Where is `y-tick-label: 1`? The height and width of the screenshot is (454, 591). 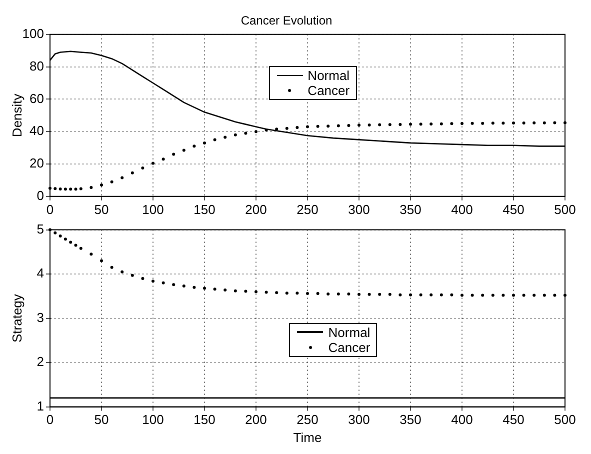
y-tick-label: 1 is located at coordinates (40, 406).